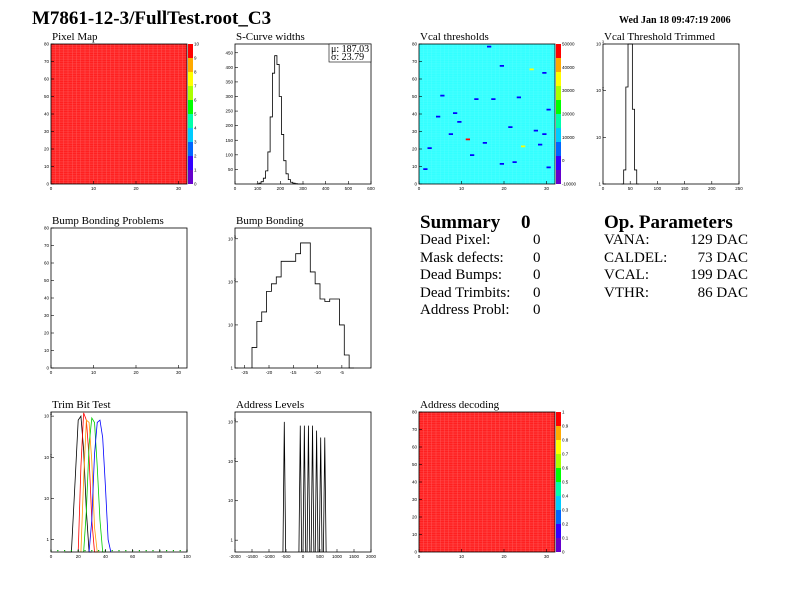 Image resolution: width=792 pixels, height=612 pixels. Describe the element at coordinates (270, 405) in the screenshot. I see `panel-title-address-levels: Address Levels` at that location.